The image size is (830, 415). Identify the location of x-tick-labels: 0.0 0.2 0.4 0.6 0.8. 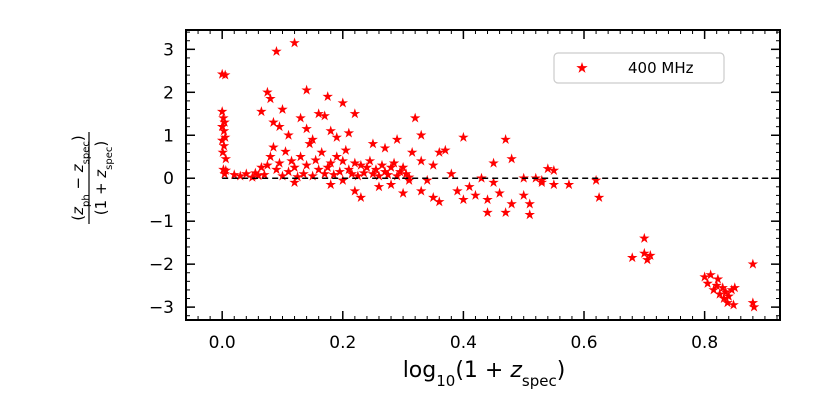
(463, 343).